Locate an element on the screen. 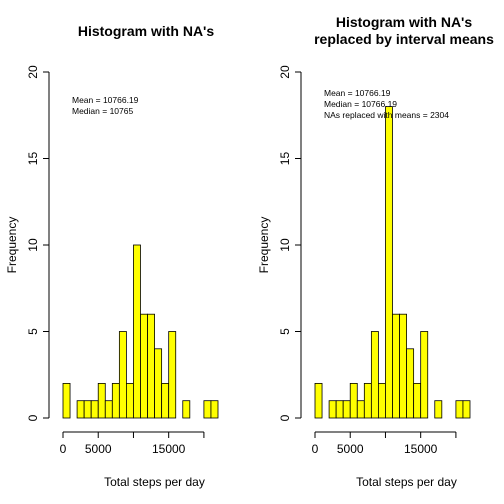 This screenshot has height=504, width=504. stat-annotation: NAs replaced with means = 2304 is located at coordinates (386, 115).